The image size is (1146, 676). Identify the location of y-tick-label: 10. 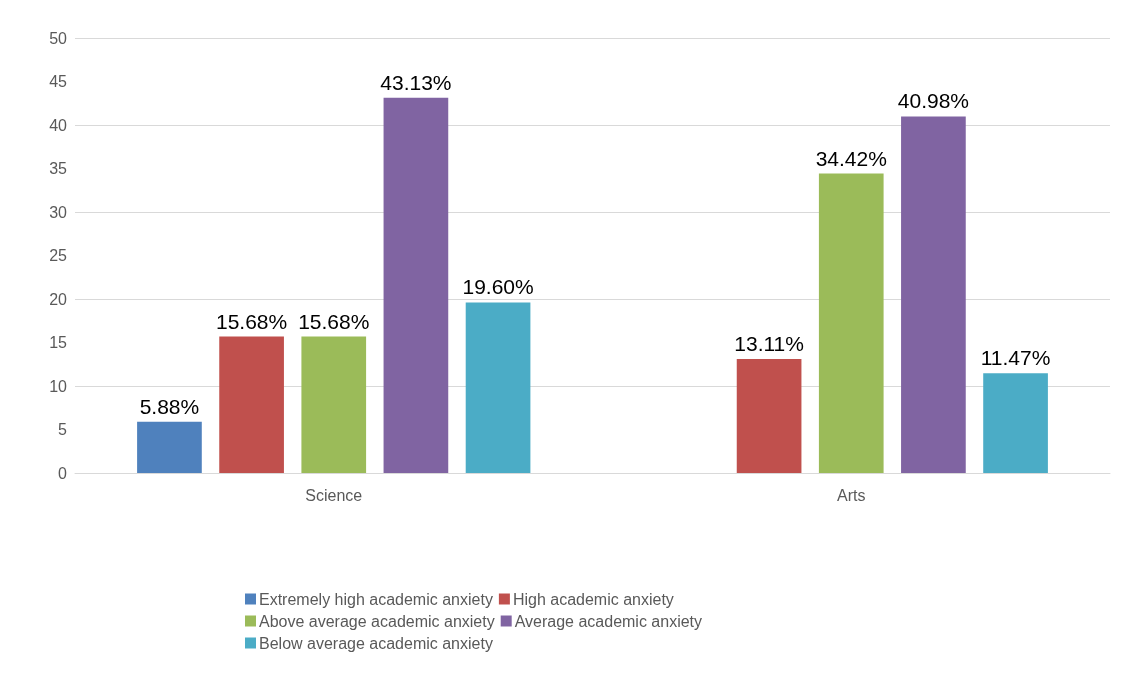
(58, 386).